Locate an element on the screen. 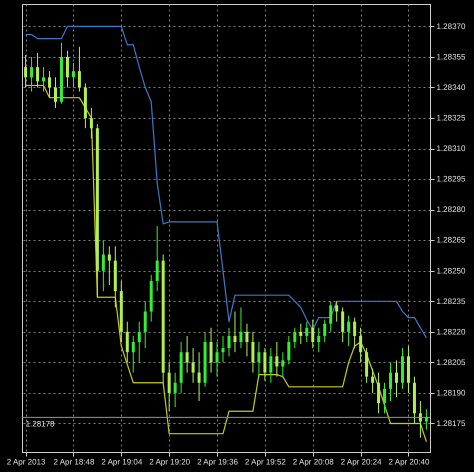 The width and height of the screenshot is (474, 472). y-tick-label: 1.28355 is located at coordinates (451, 57).